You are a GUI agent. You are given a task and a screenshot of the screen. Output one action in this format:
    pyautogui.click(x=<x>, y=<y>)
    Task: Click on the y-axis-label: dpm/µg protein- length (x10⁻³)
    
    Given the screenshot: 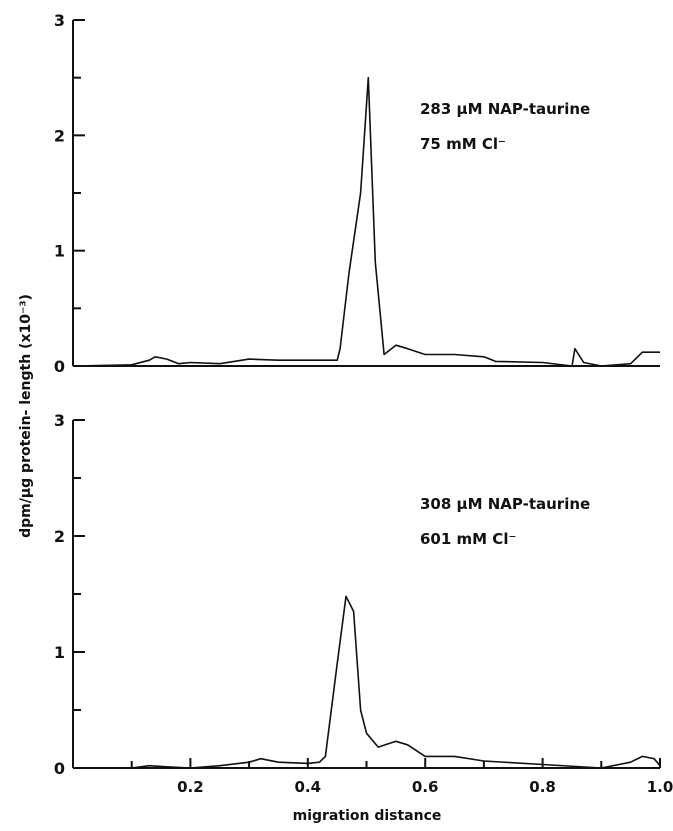 What is the action you would take?
    pyautogui.click(x=26, y=416)
    